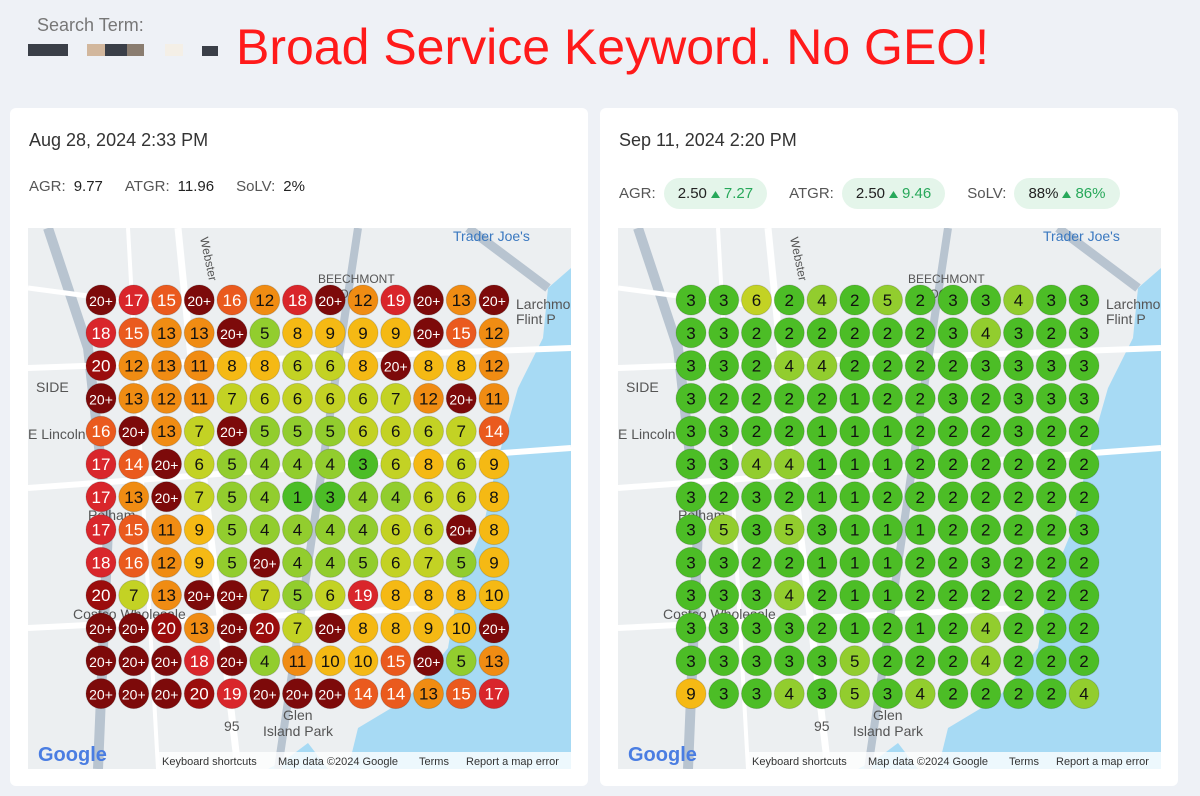  Describe the element at coordinates (1067, 193) in the screenshot. I see `metric-pill: 88% 86%` at that location.